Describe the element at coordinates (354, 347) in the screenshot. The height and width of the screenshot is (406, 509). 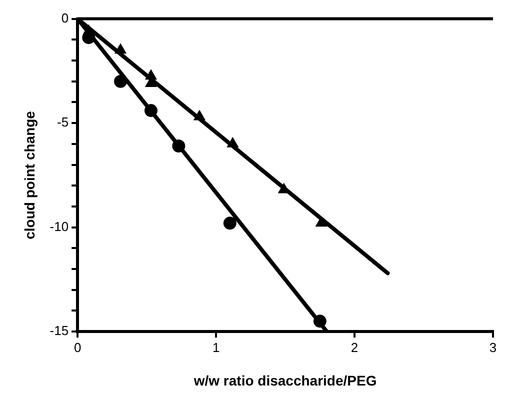
I see `x-tick-label: 2` at that location.